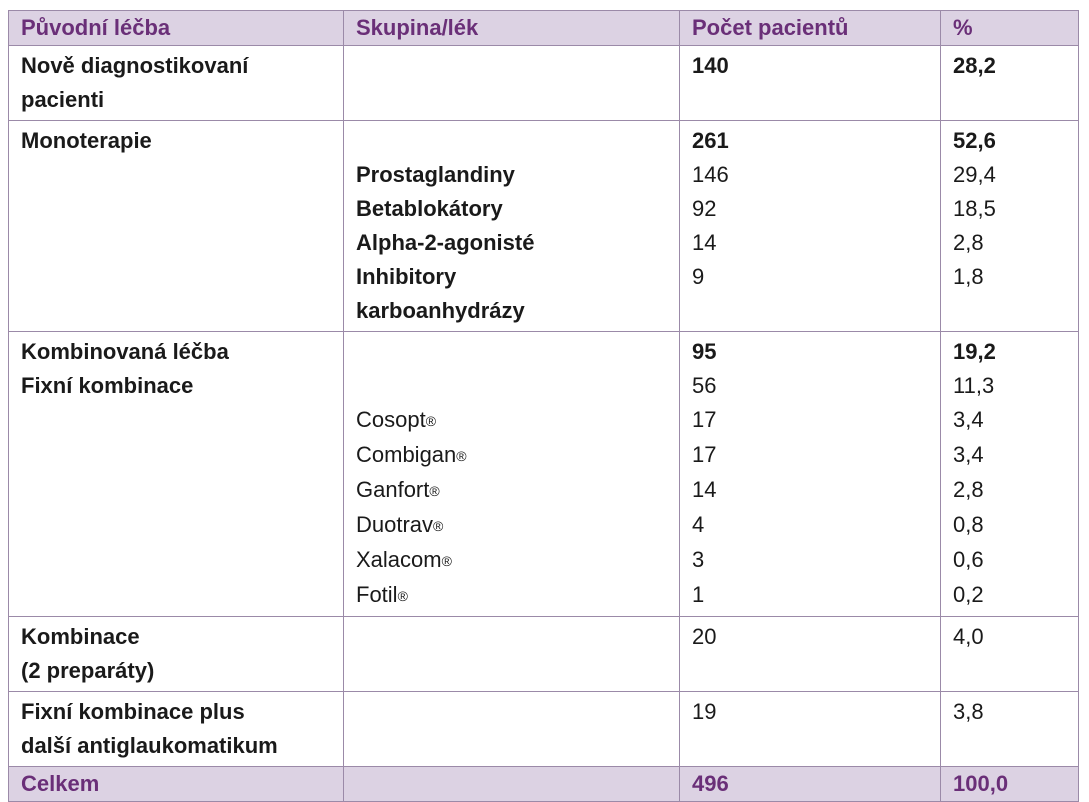 This screenshot has width=1089, height=802. Describe the element at coordinates (511, 175) in the screenshot. I see `row-drug: Prostaglandiny` at that location.